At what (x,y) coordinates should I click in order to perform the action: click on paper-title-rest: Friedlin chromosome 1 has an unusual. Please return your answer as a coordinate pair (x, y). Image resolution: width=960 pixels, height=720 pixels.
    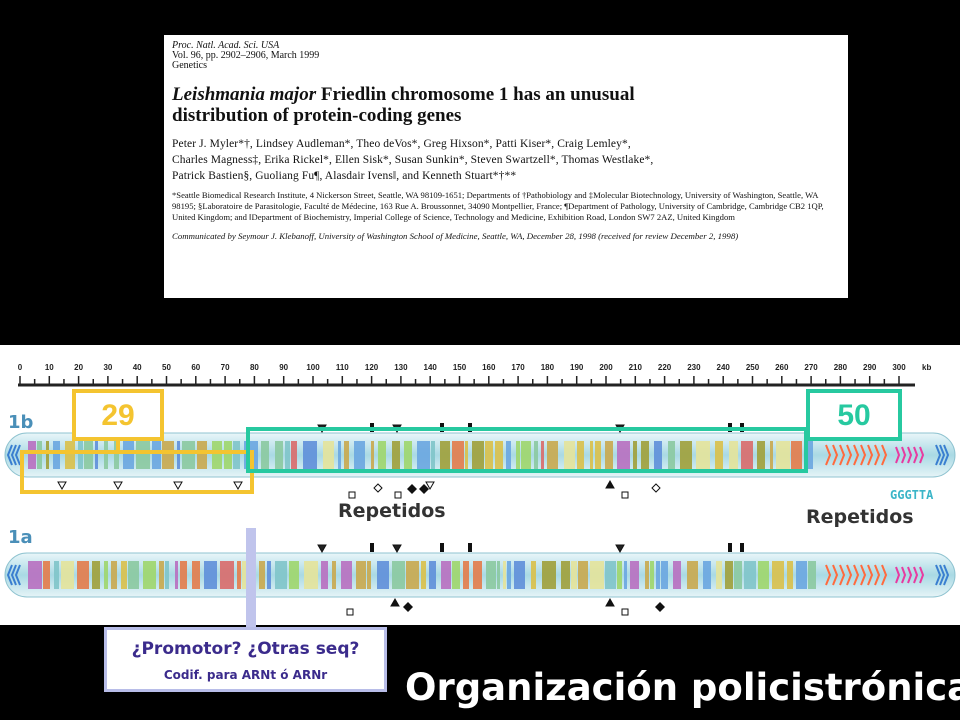
    Looking at the image, I should click on (475, 94).